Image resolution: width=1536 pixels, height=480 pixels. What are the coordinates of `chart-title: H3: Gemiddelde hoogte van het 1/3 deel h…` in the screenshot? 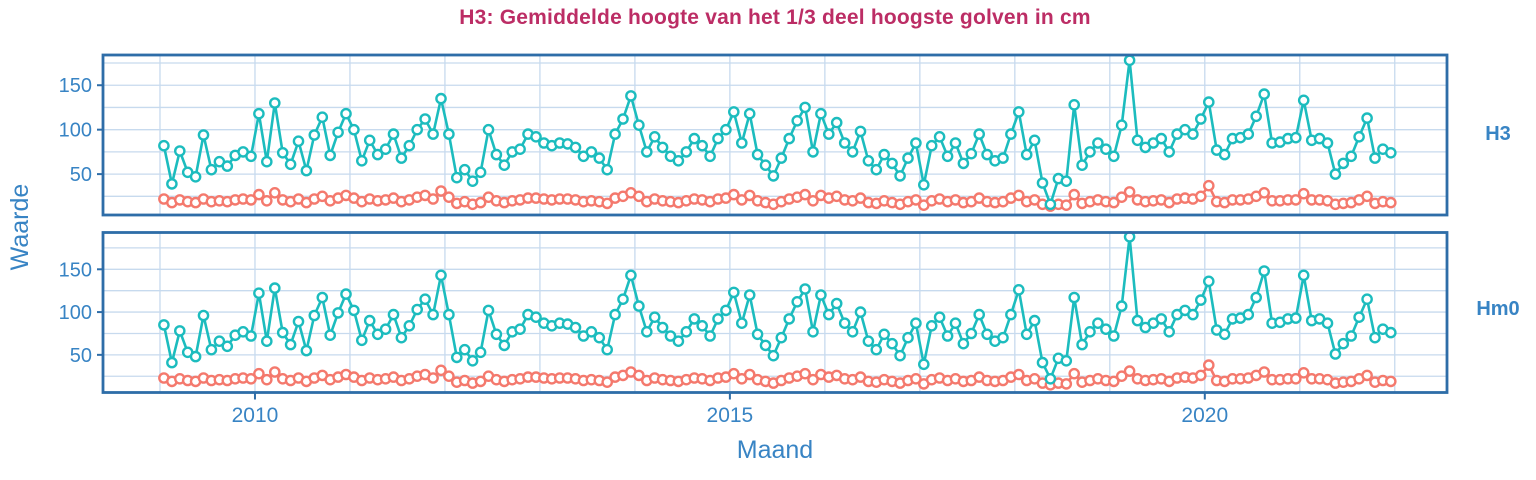 It's located at (775, 17).